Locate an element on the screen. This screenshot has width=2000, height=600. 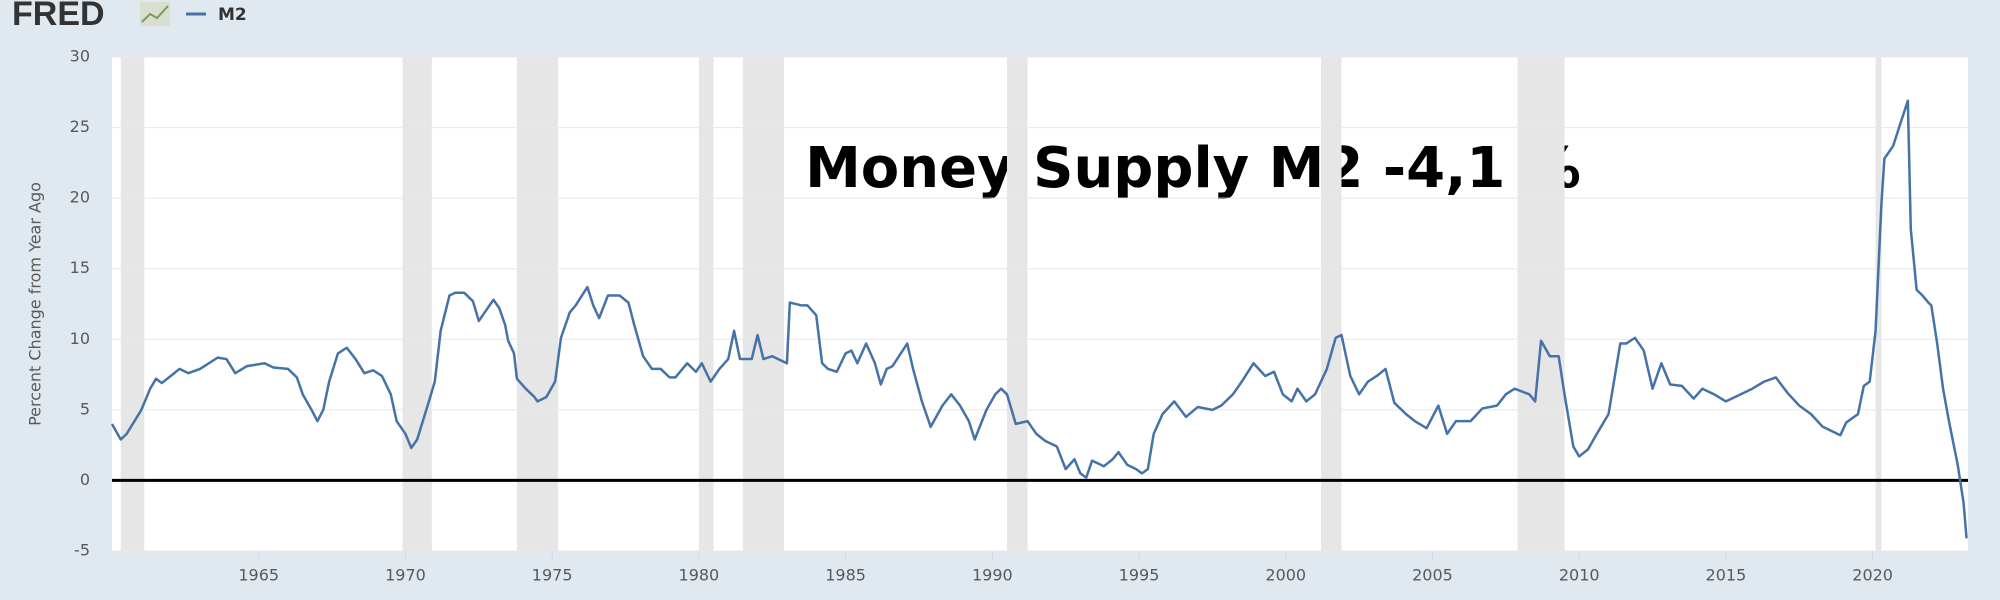
y-tick-label: 5 is located at coordinates (85, 408).